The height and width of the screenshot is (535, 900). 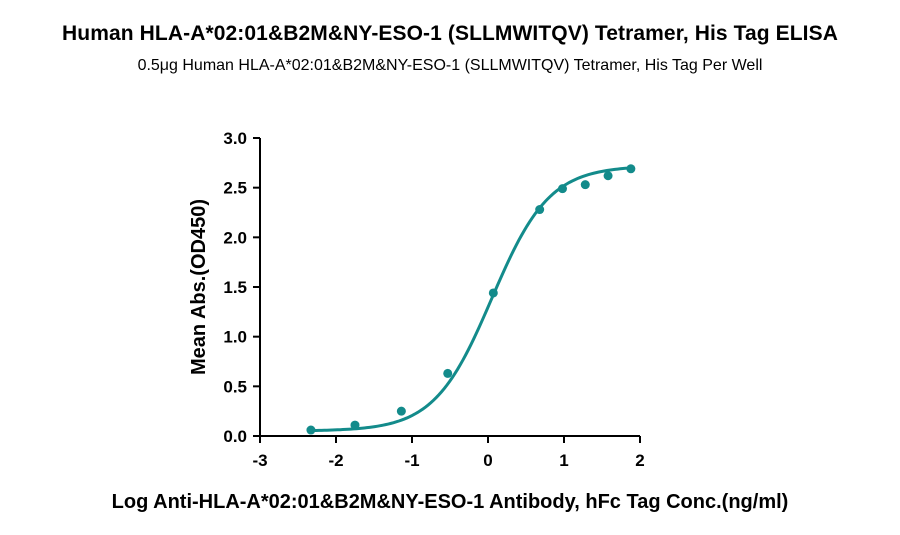 What do you see at coordinates (563, 460) in the screenshot?
I see `x-tick-label: 1` at bounding box center [563, 460].